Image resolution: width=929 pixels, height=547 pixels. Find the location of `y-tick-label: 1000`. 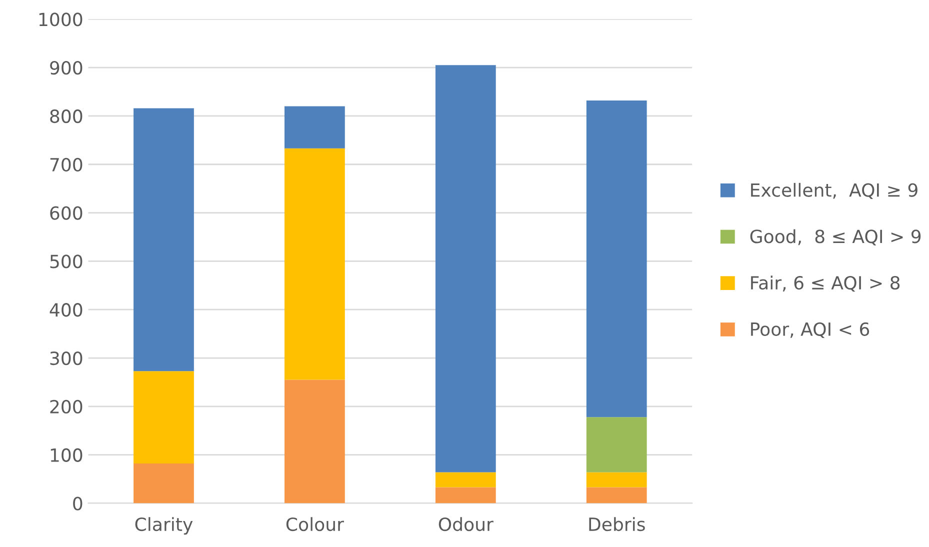

y-tick-label: 1000 is located at coordinates (60, 19).